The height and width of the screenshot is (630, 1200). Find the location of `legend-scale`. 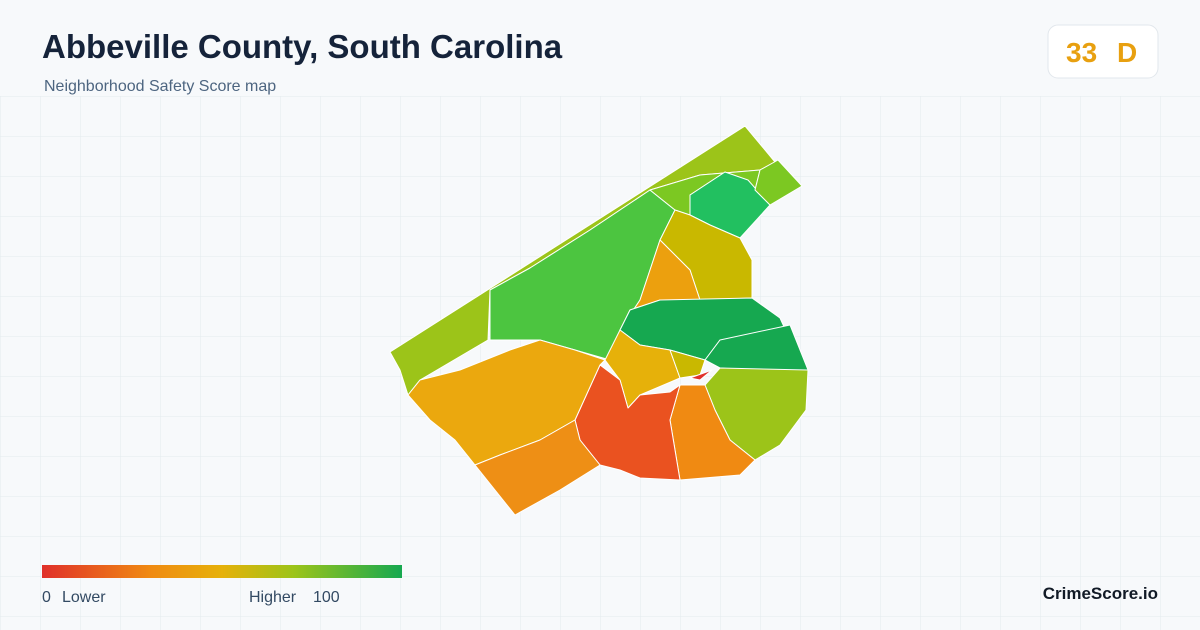

legend-scale is located at coordinates (222, 571).